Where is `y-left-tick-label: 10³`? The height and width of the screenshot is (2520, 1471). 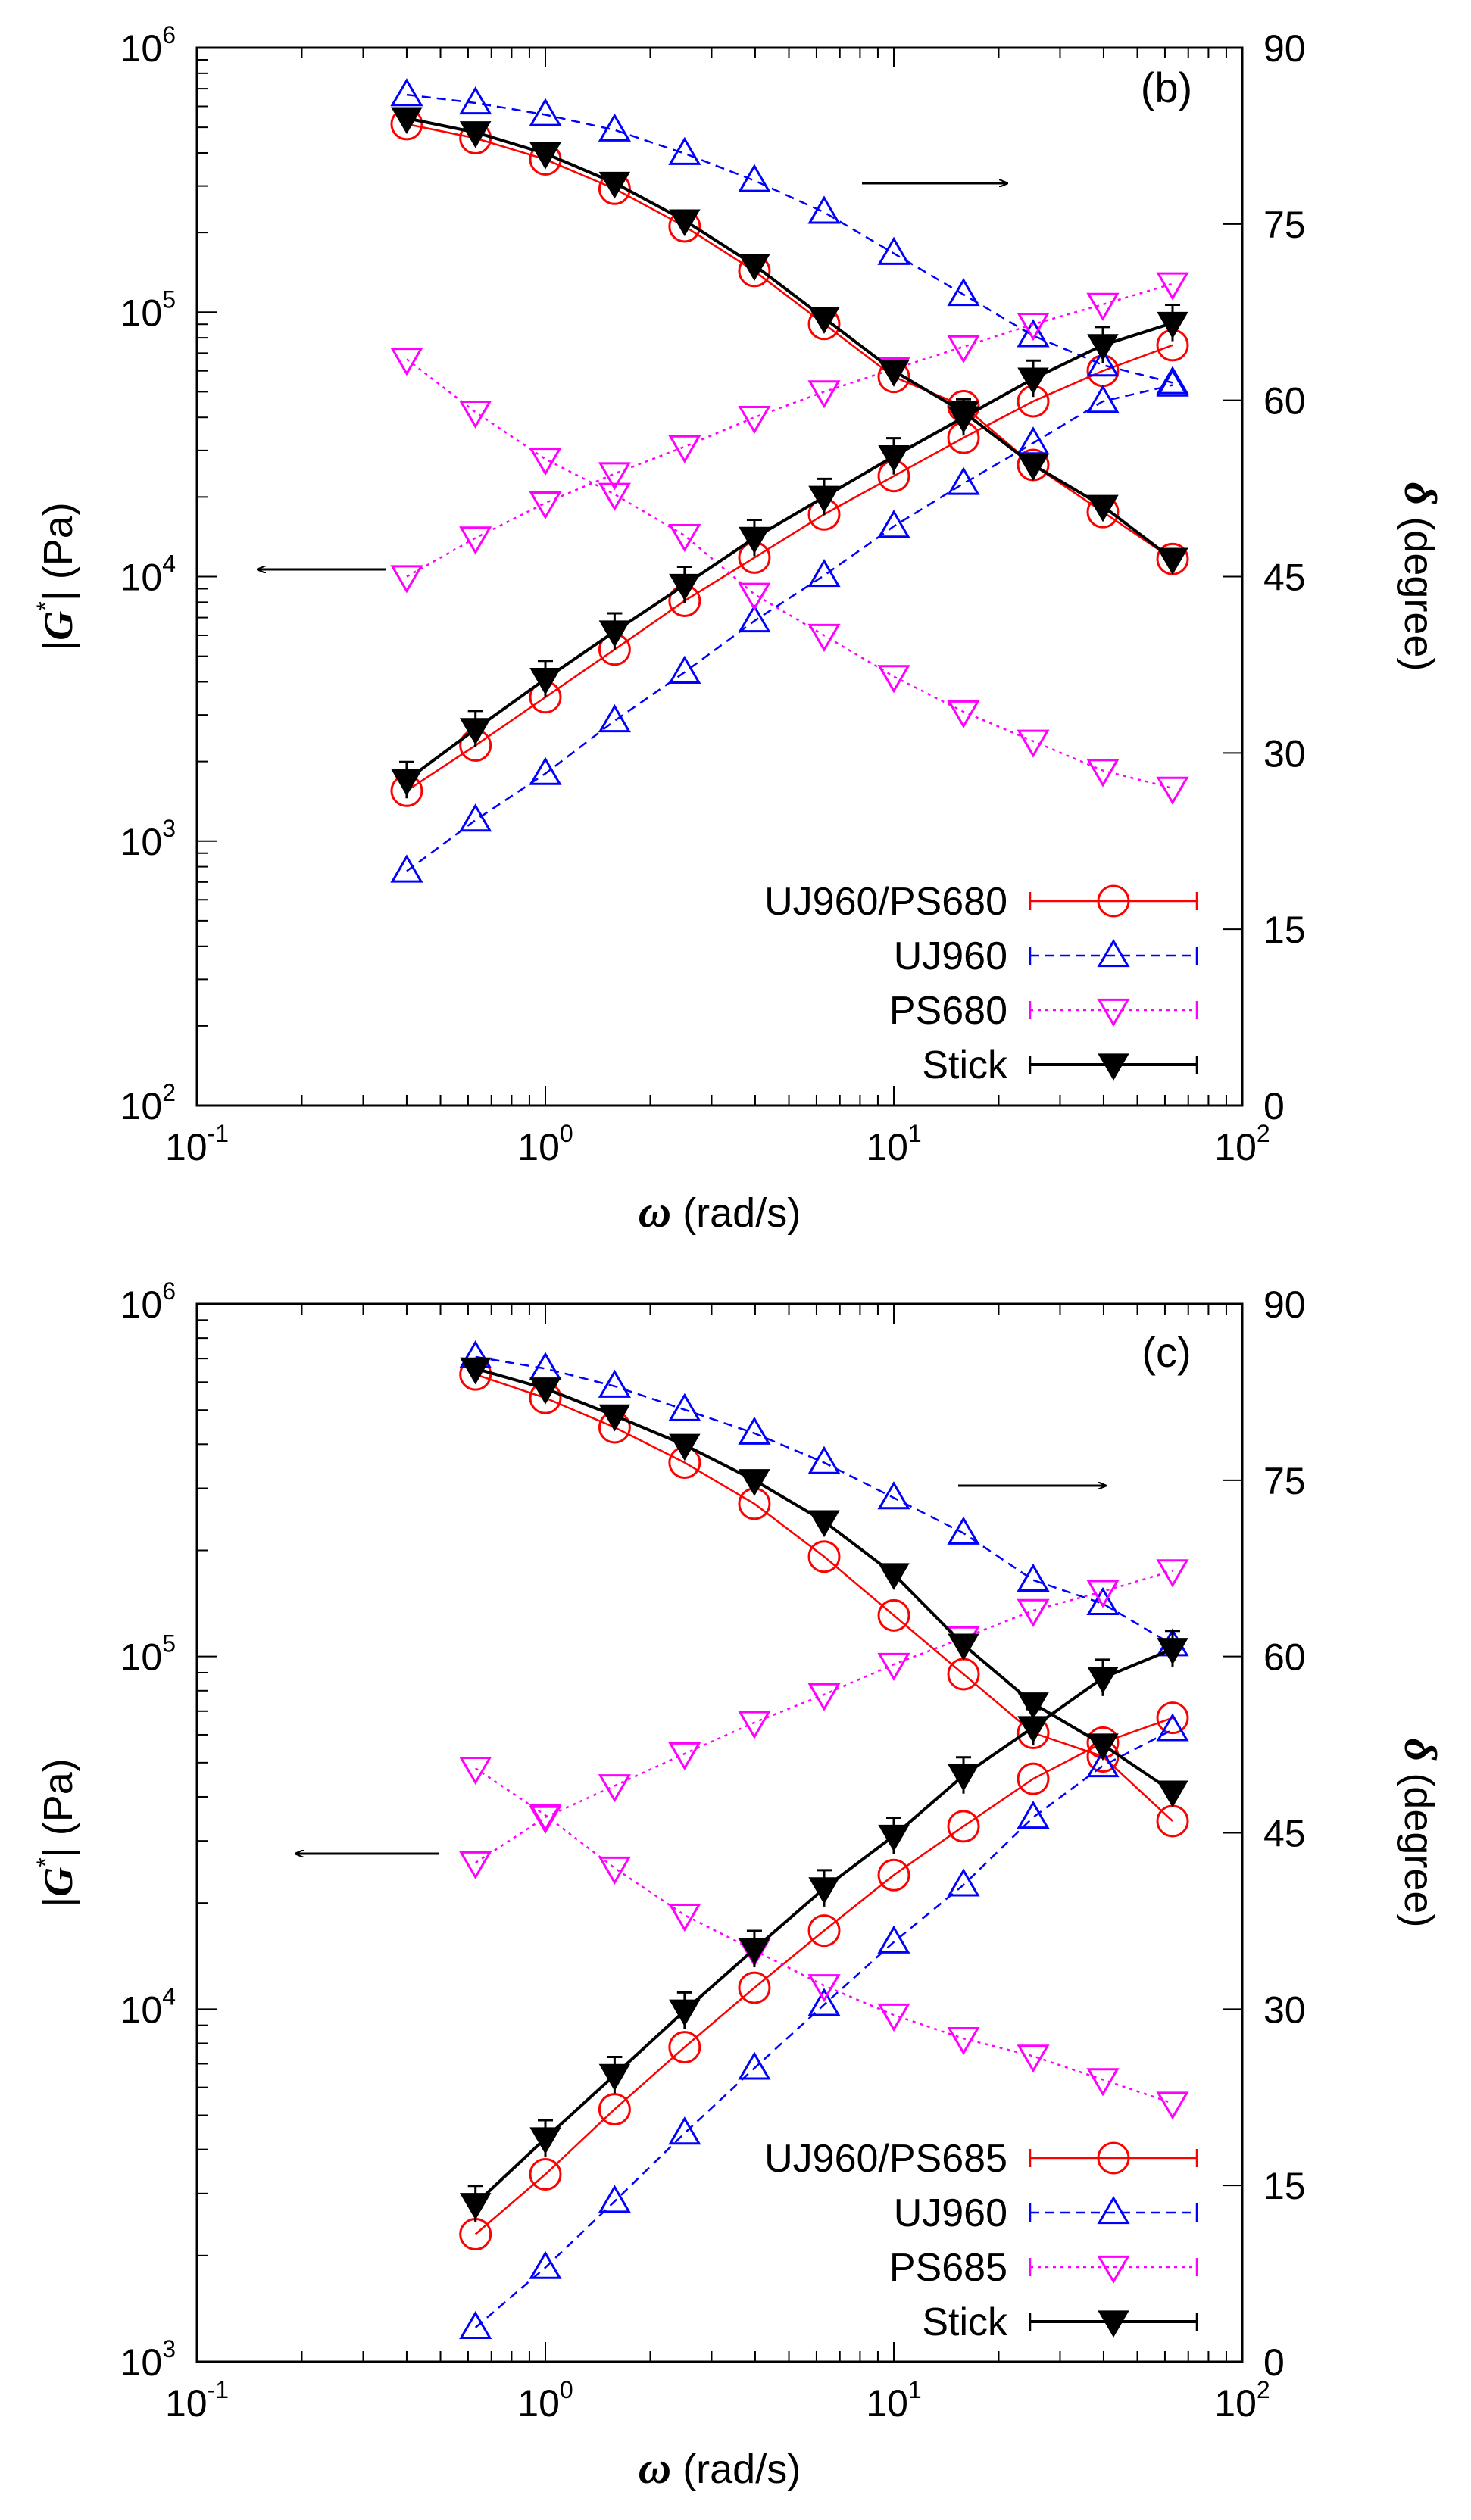
y-left-tick-label: 10³ is located at coordinates (148, 839).